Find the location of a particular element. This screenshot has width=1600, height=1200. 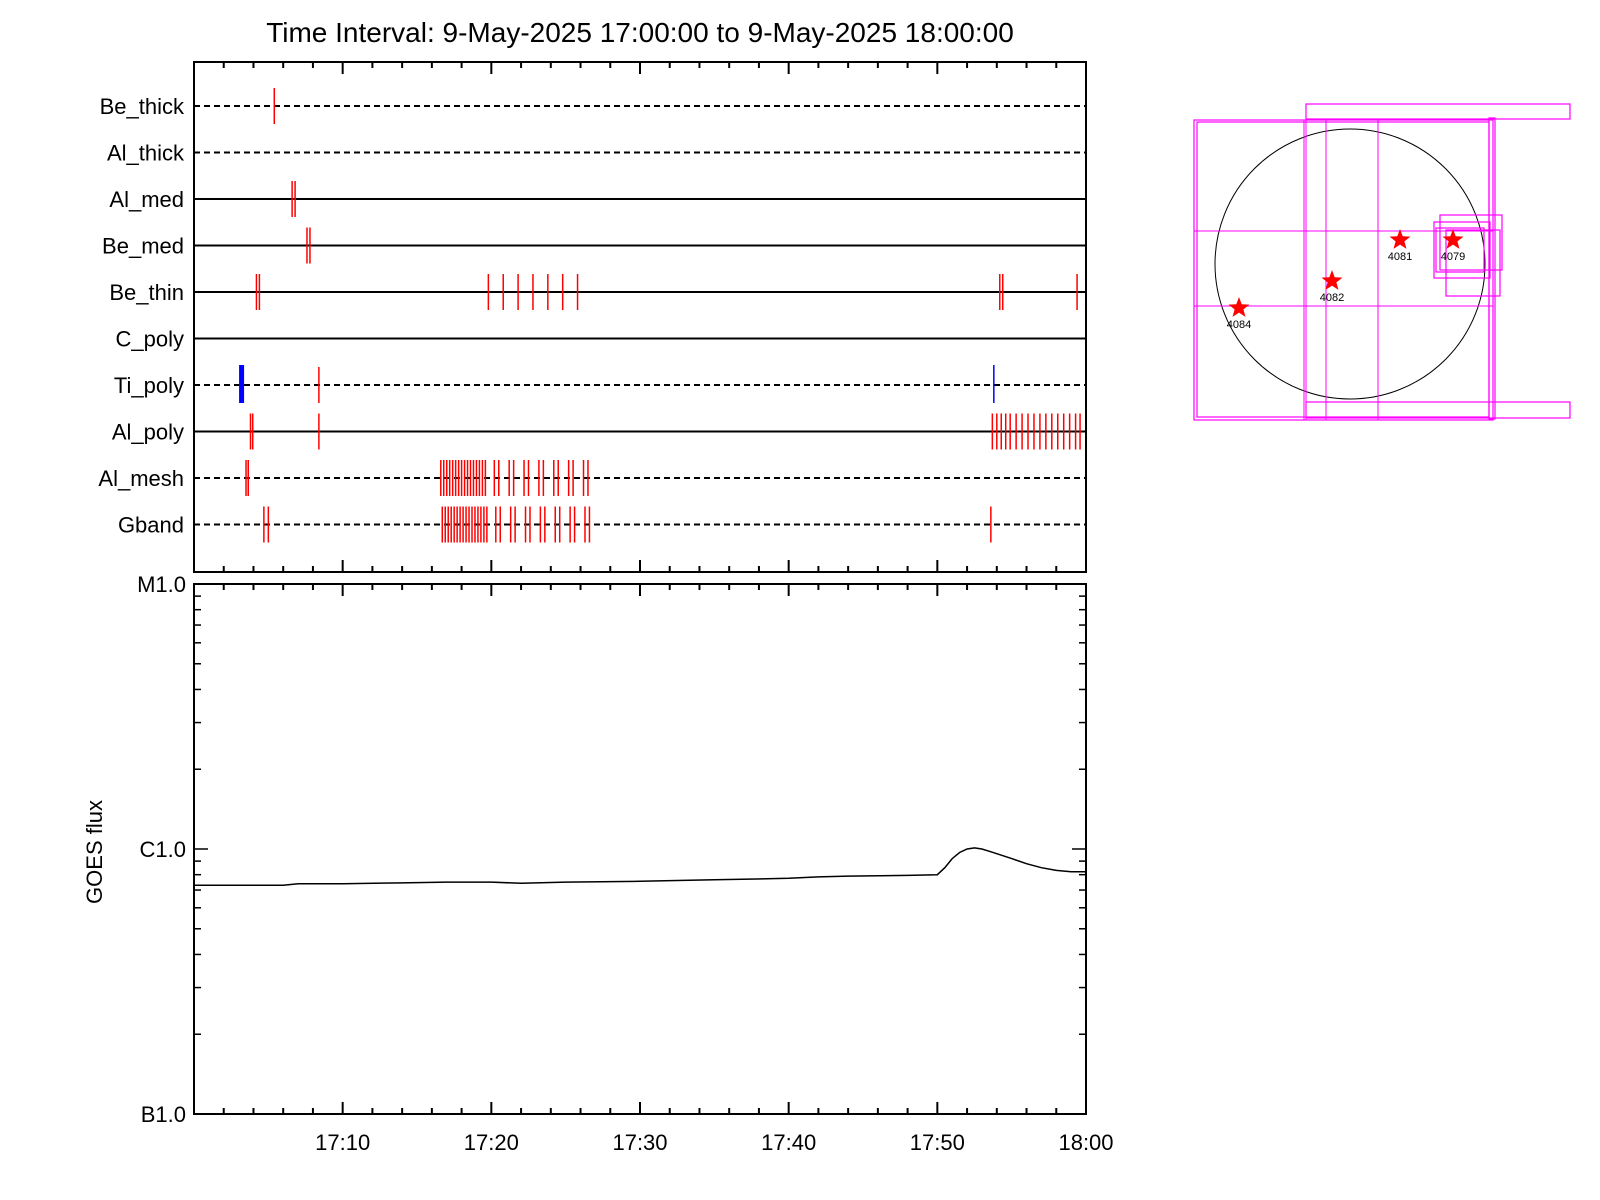

goes-flux-line is located at coordinates (640, 866).